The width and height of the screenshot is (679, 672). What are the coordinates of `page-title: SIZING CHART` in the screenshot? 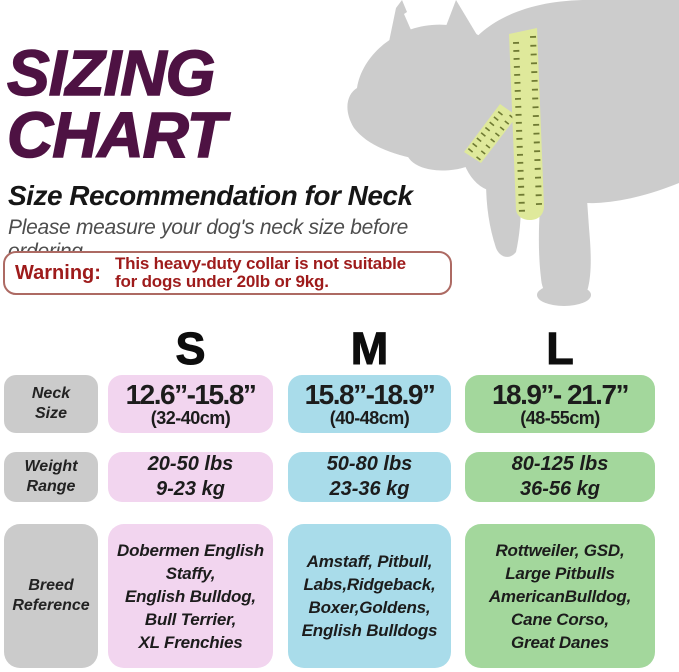 It's located at (171, 104).